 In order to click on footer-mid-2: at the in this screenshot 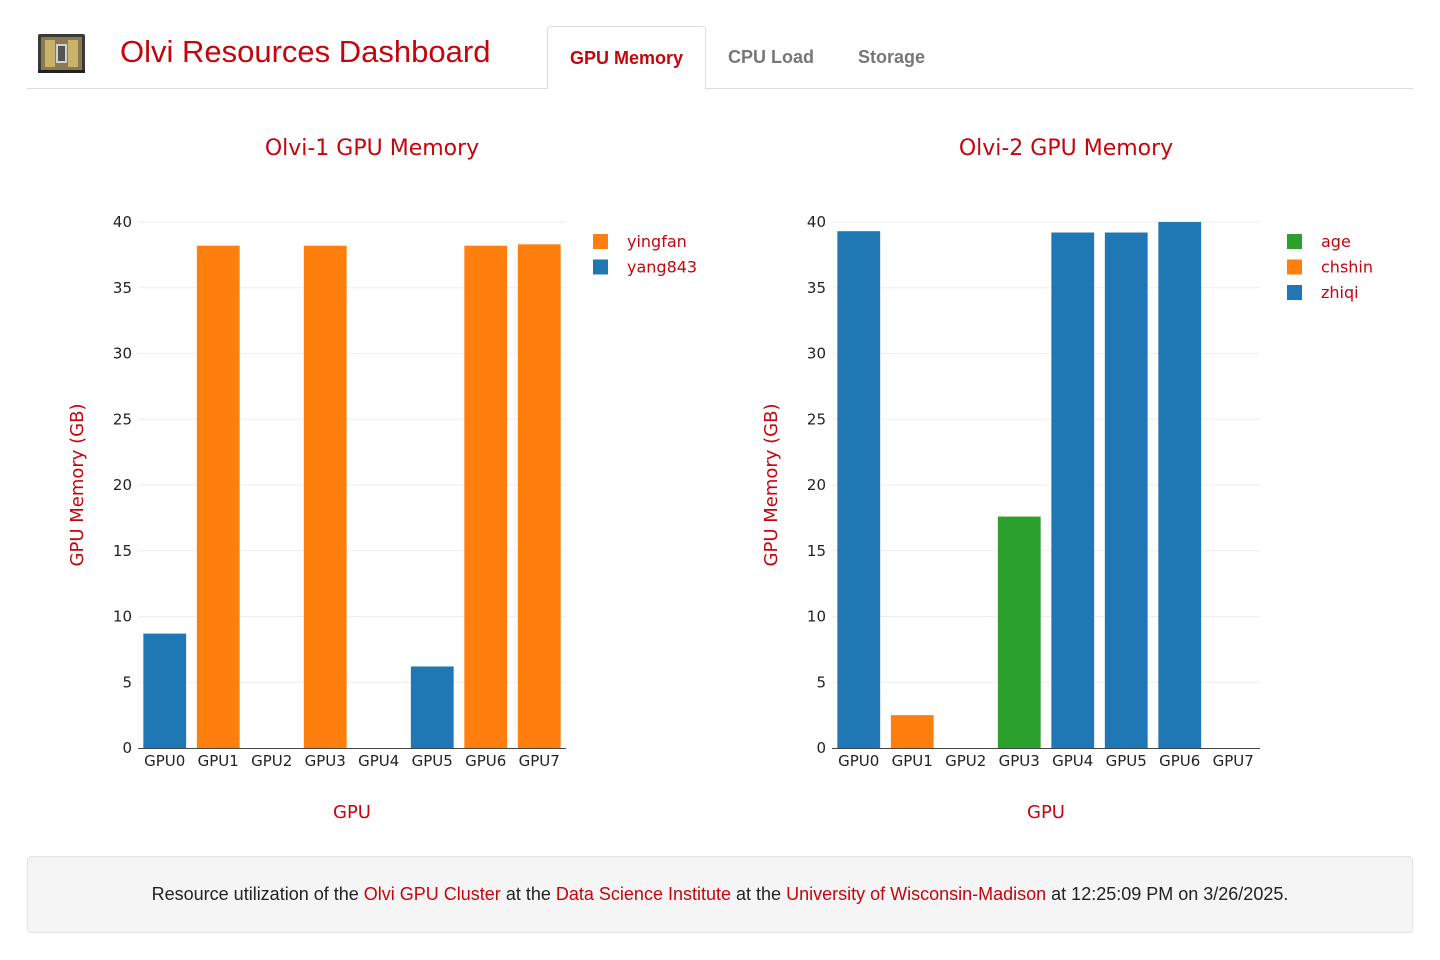, I will do `click(759, 894)`.